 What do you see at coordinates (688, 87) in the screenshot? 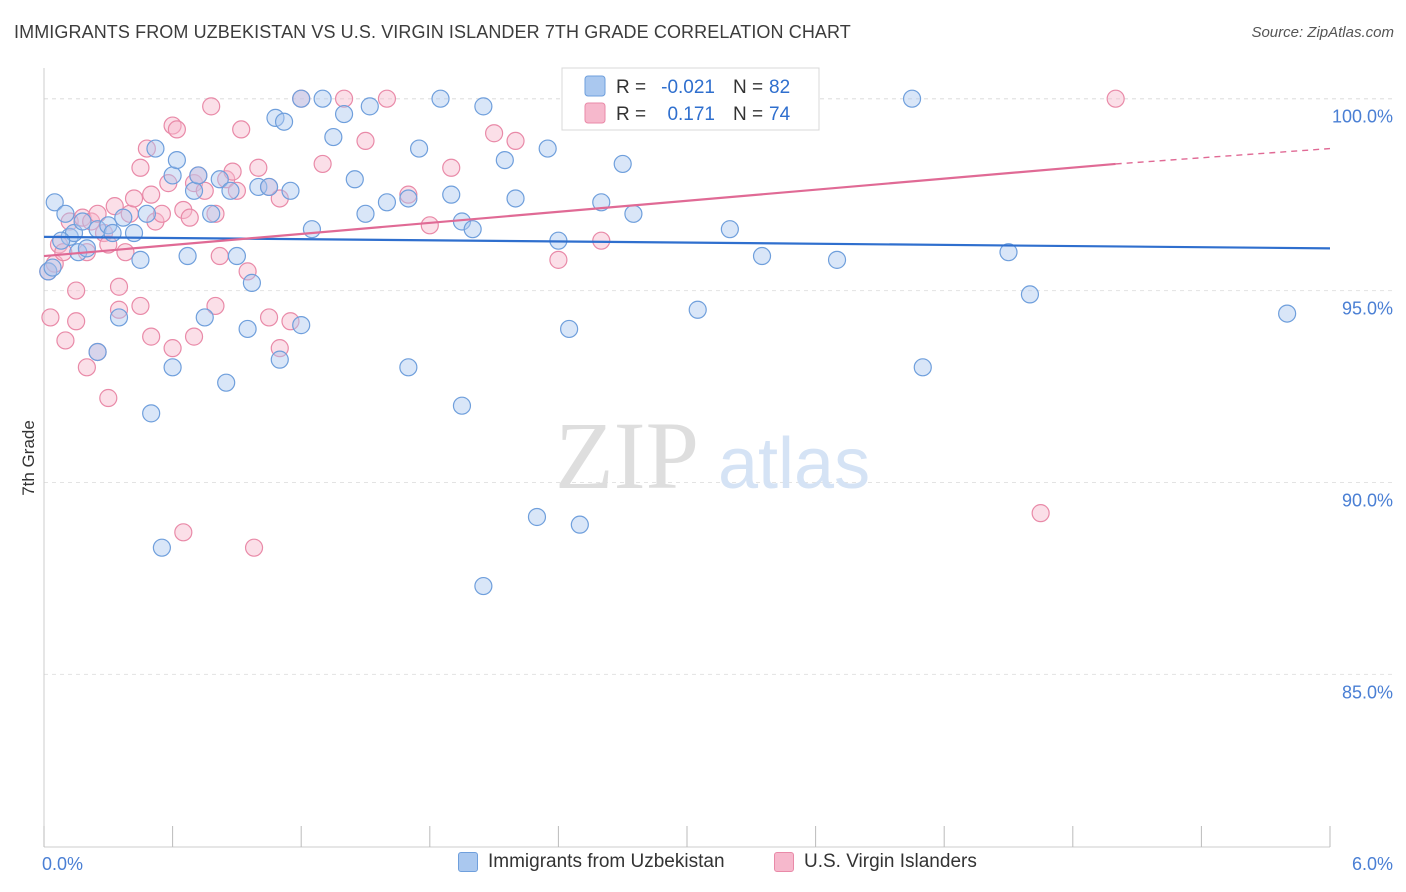
I see `stats-blue-r-value: -0.021` at bounding box center [688, 87].